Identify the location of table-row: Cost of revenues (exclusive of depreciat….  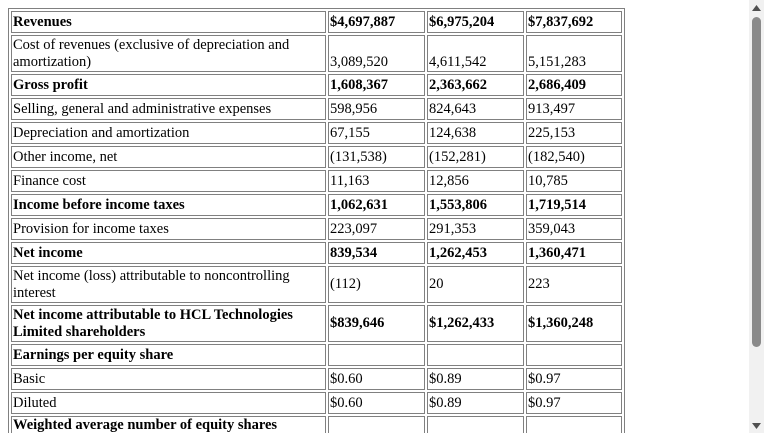
(316, 53).